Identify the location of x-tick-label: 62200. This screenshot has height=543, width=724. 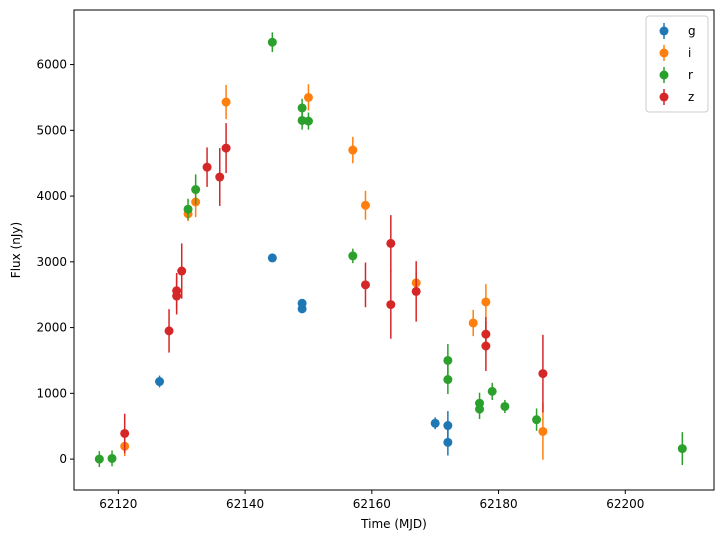
(625, 504).